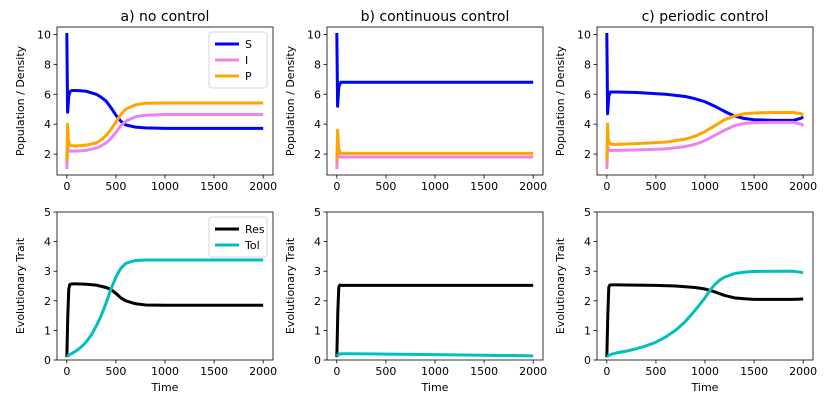 This screenshot has height=400, width=830. I want to click on panel-title: a) no control, so click(165, 17).